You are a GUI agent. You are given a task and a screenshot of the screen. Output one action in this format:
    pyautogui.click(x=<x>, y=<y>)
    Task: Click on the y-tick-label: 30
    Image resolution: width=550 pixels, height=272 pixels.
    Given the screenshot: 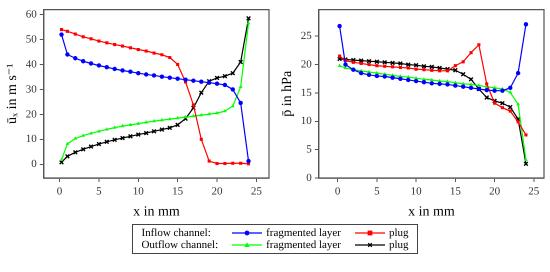 What is the action you would take?
    pyautogui.click(x=32, y=89)
    